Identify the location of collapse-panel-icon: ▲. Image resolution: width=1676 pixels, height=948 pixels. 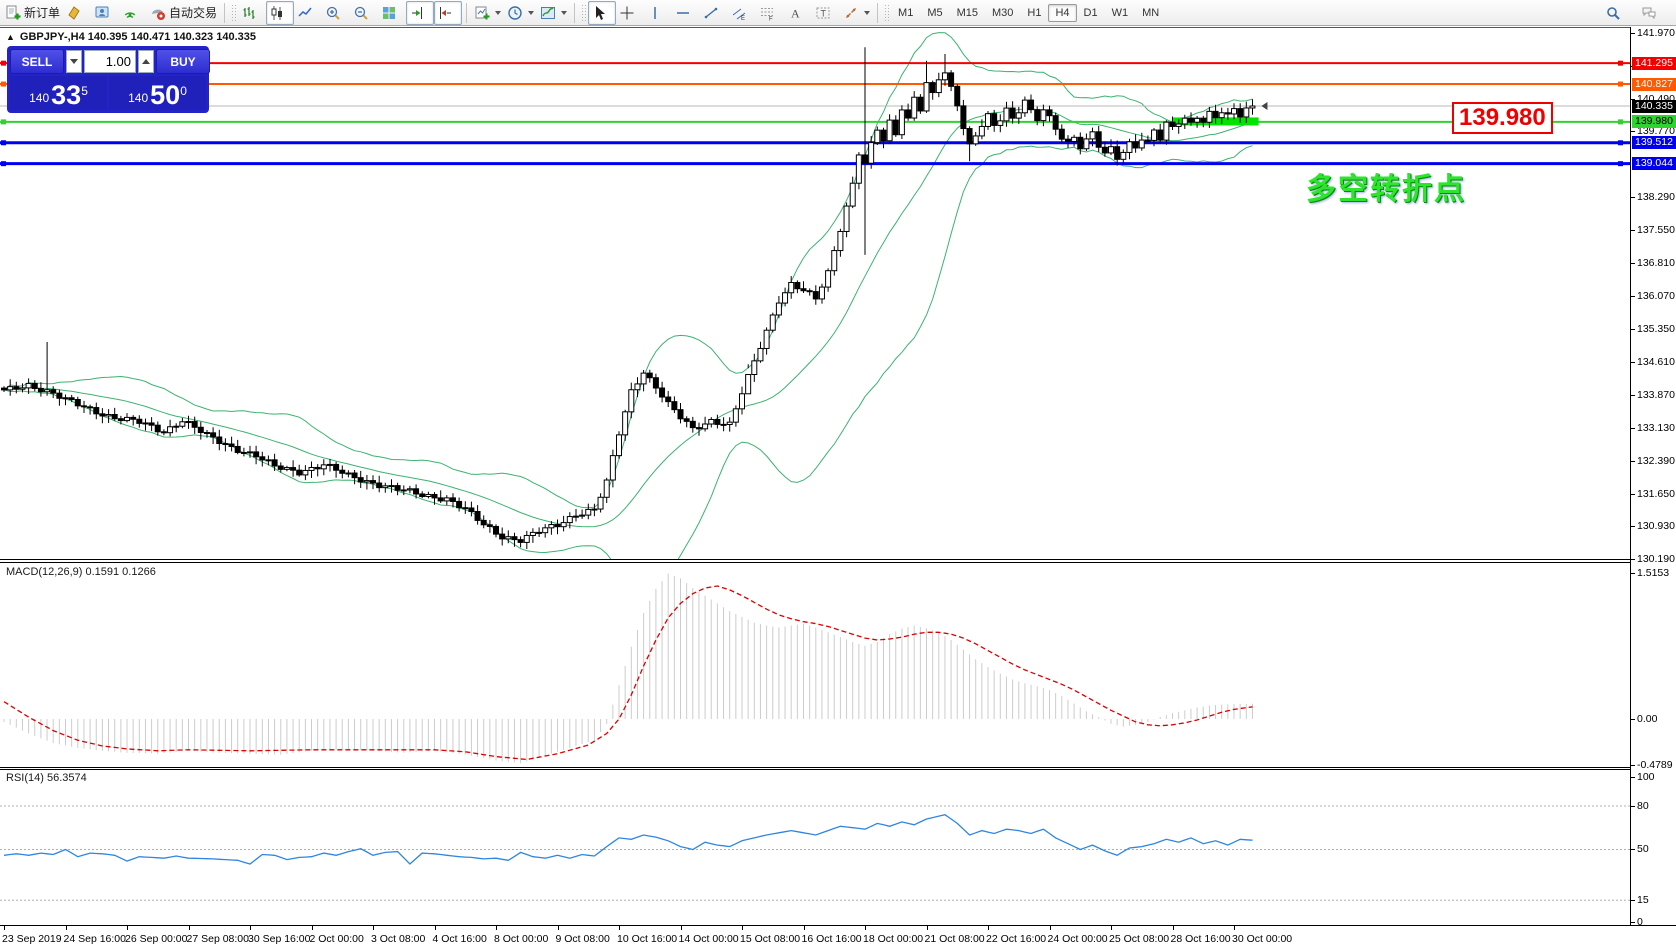
(10, 37).